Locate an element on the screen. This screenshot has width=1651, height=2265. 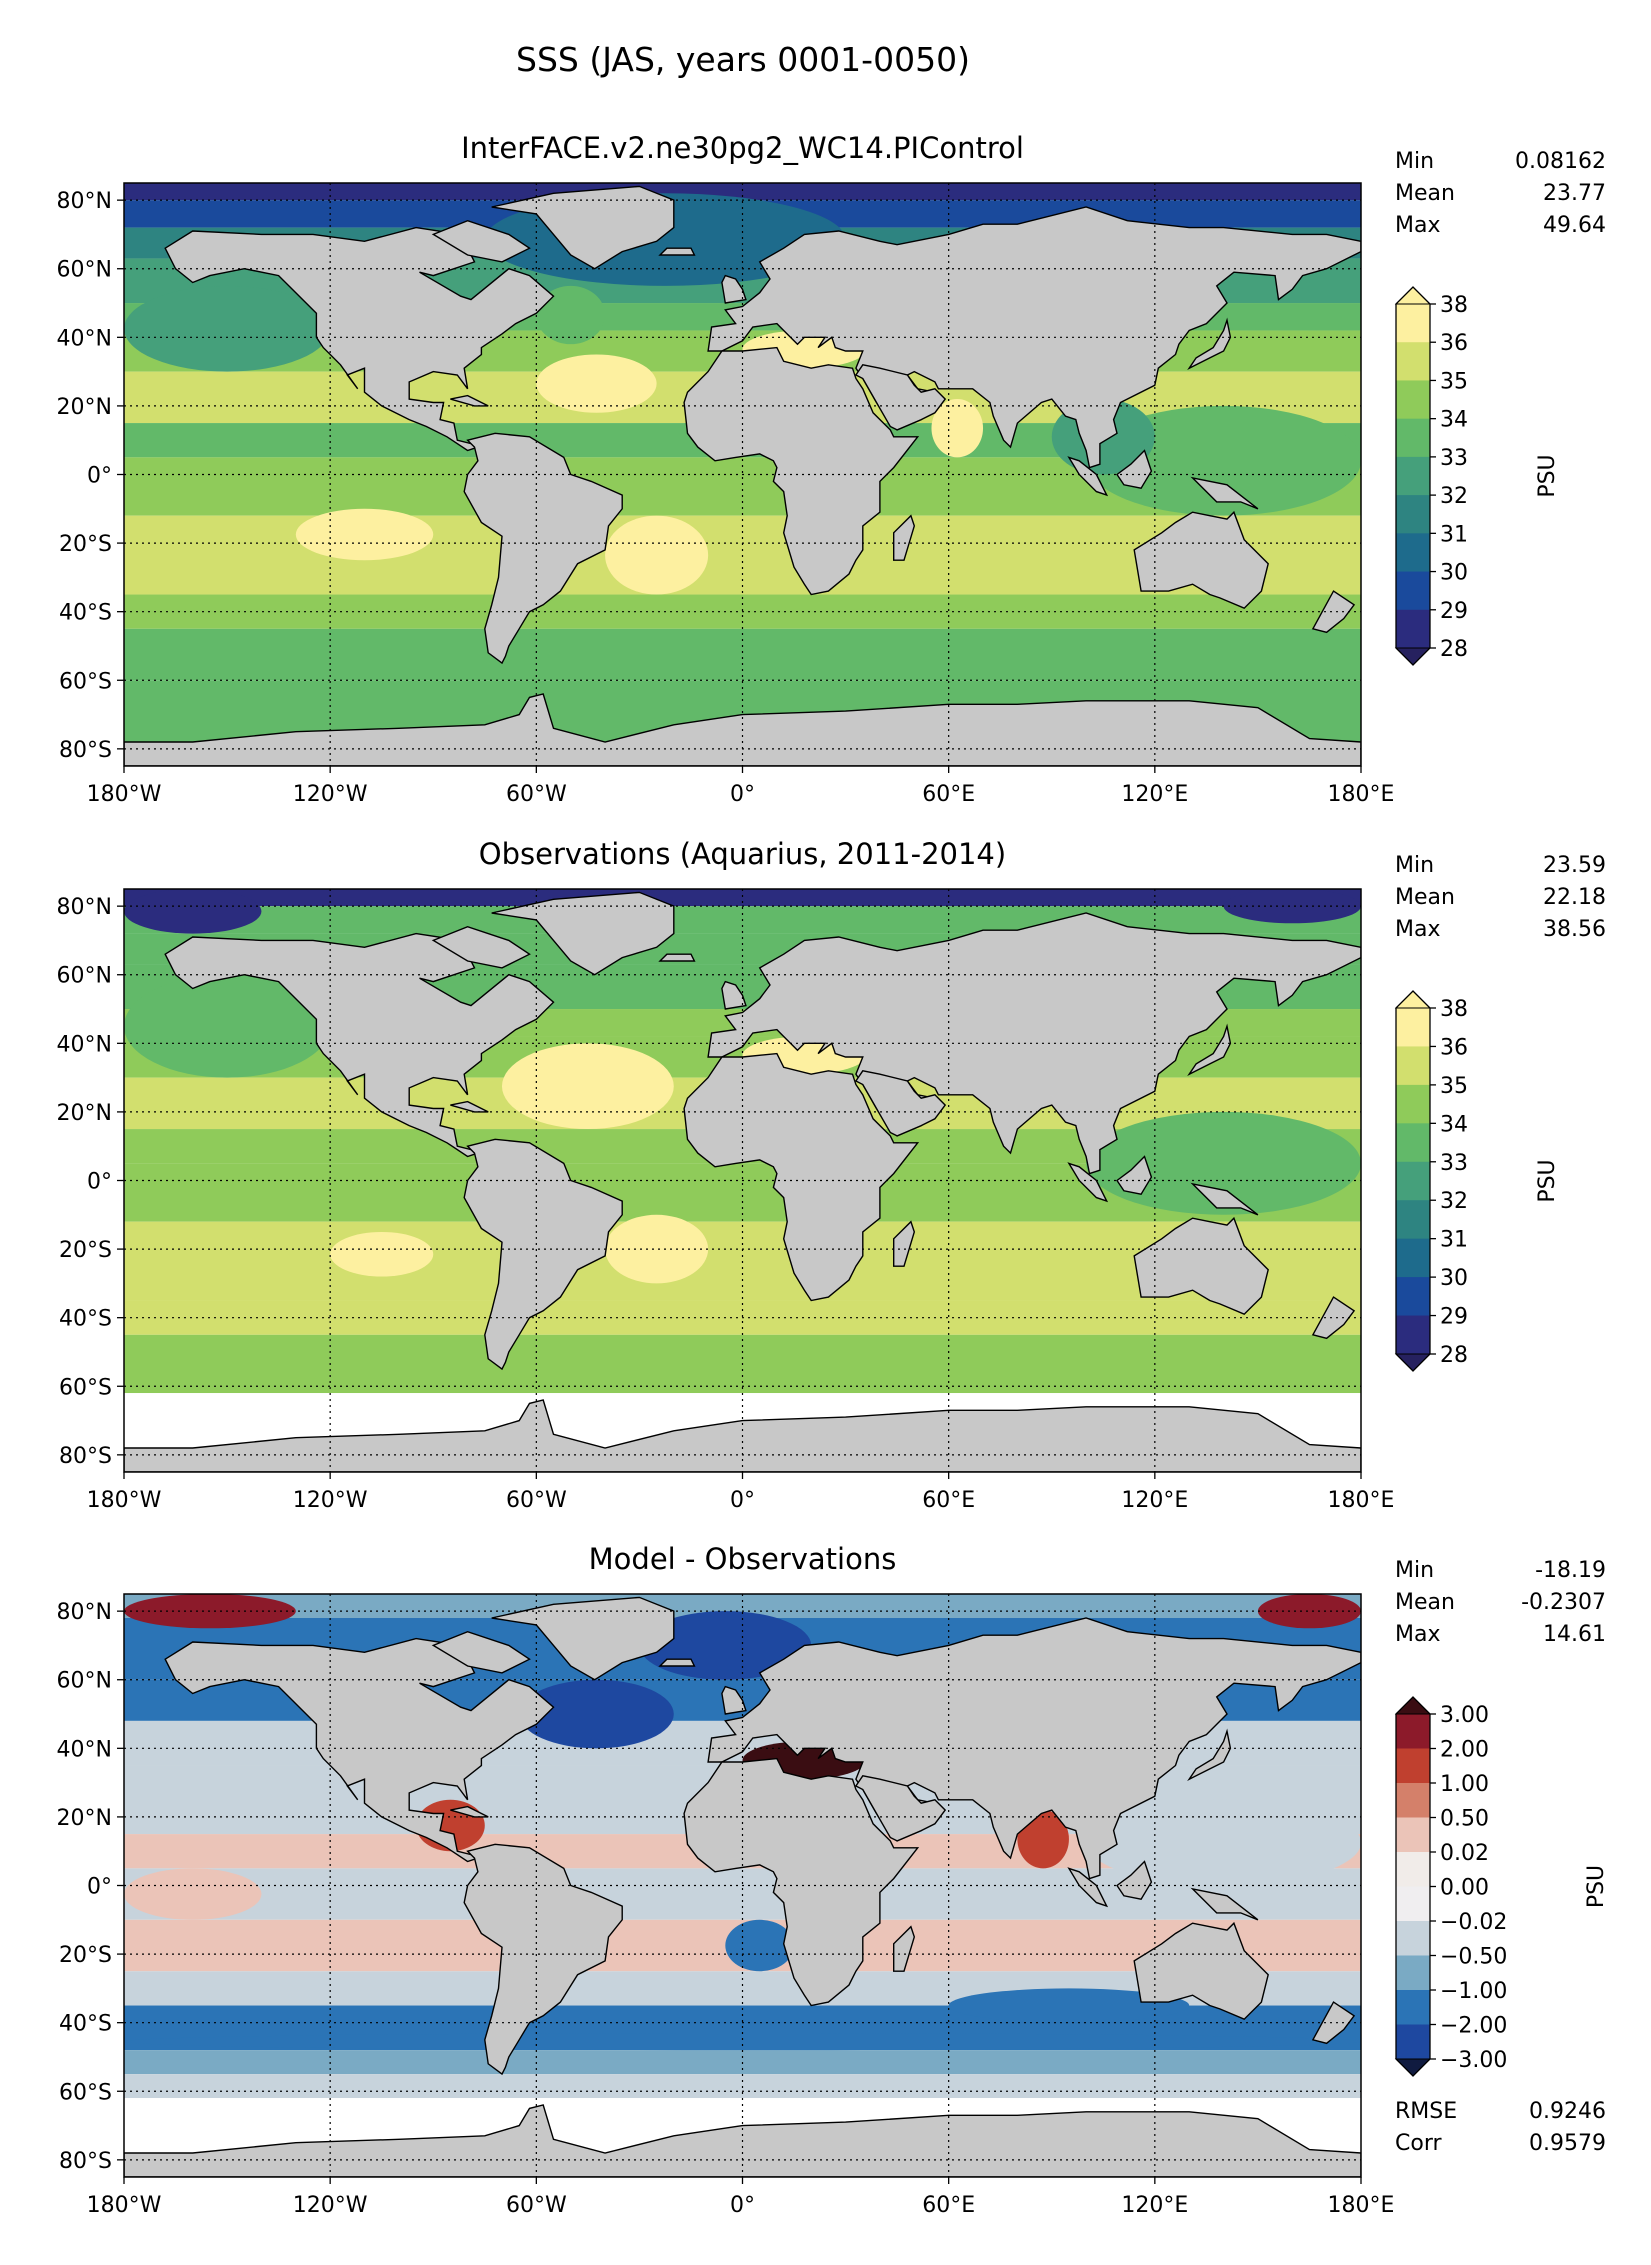
land-baffin-island is located at coordinates (481, 947).